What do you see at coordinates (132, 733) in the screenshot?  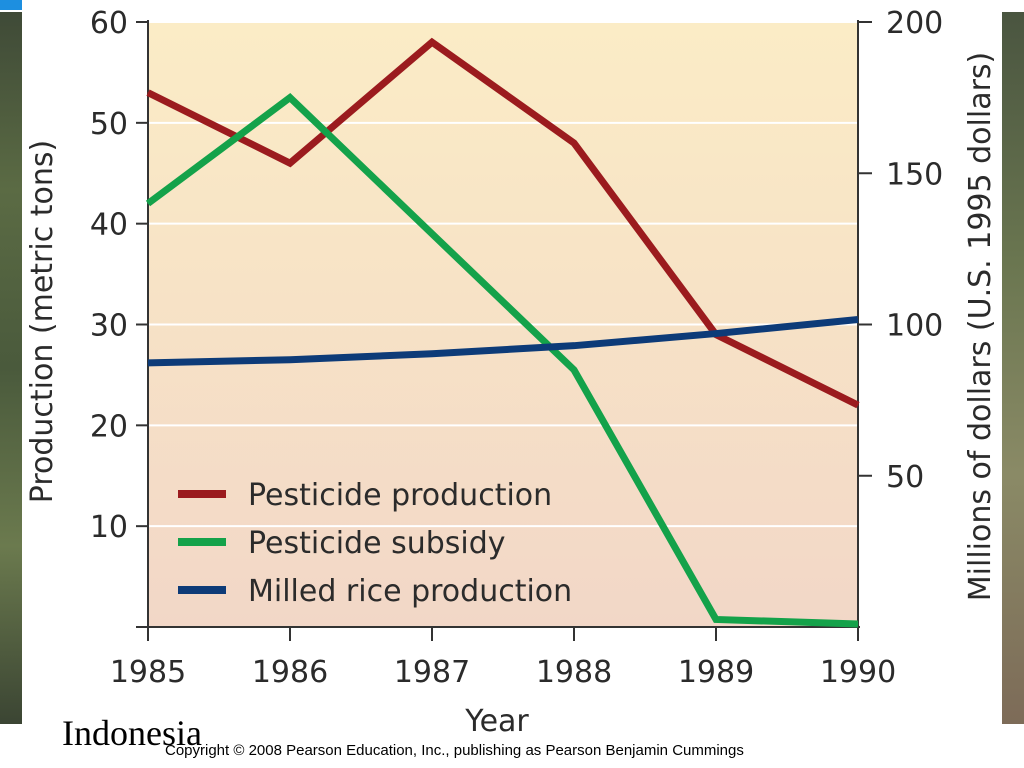 I see `region-label: Indonesia` at bounding box center [132, 733].